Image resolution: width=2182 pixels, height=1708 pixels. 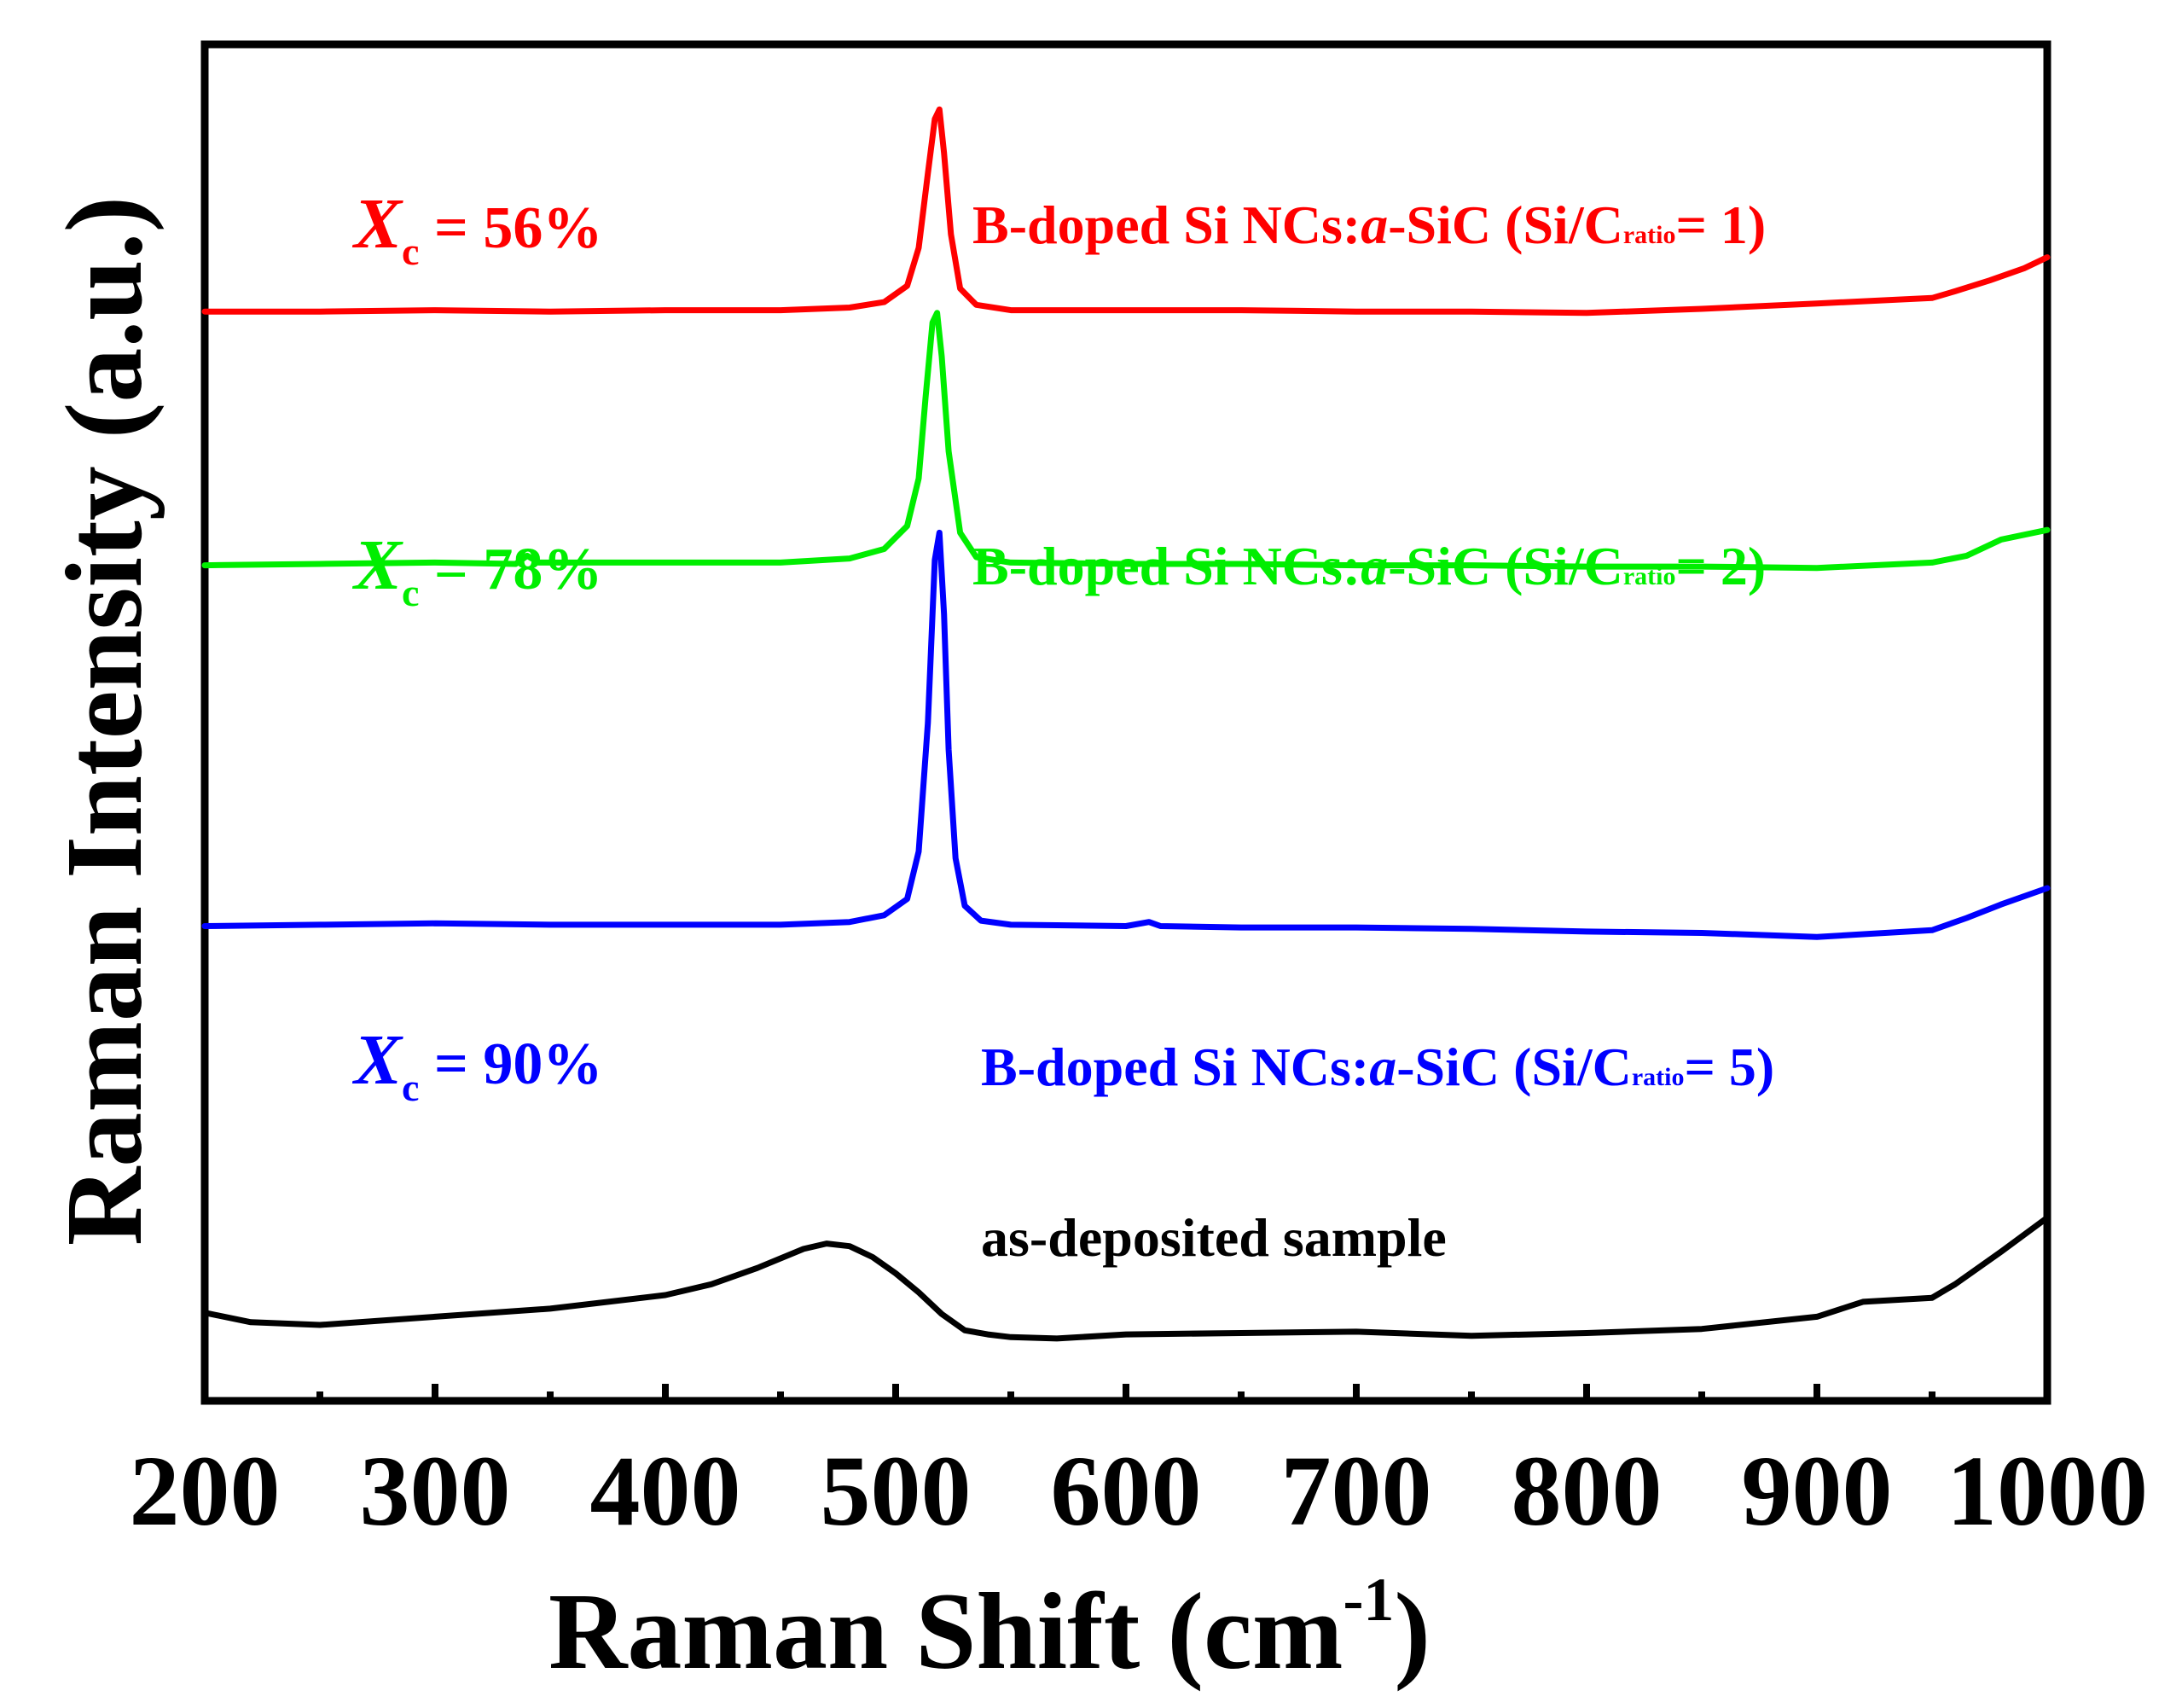 I want to click on sample-label-1-sub: ratio, so click(x=1649, y=235).